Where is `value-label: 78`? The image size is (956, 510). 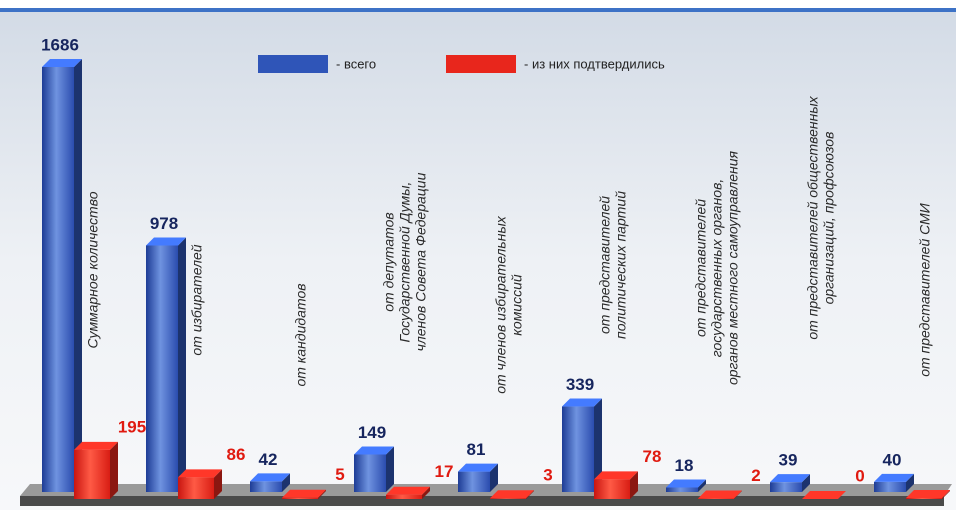
value-label: 78 is located at coordinates (652, 456).